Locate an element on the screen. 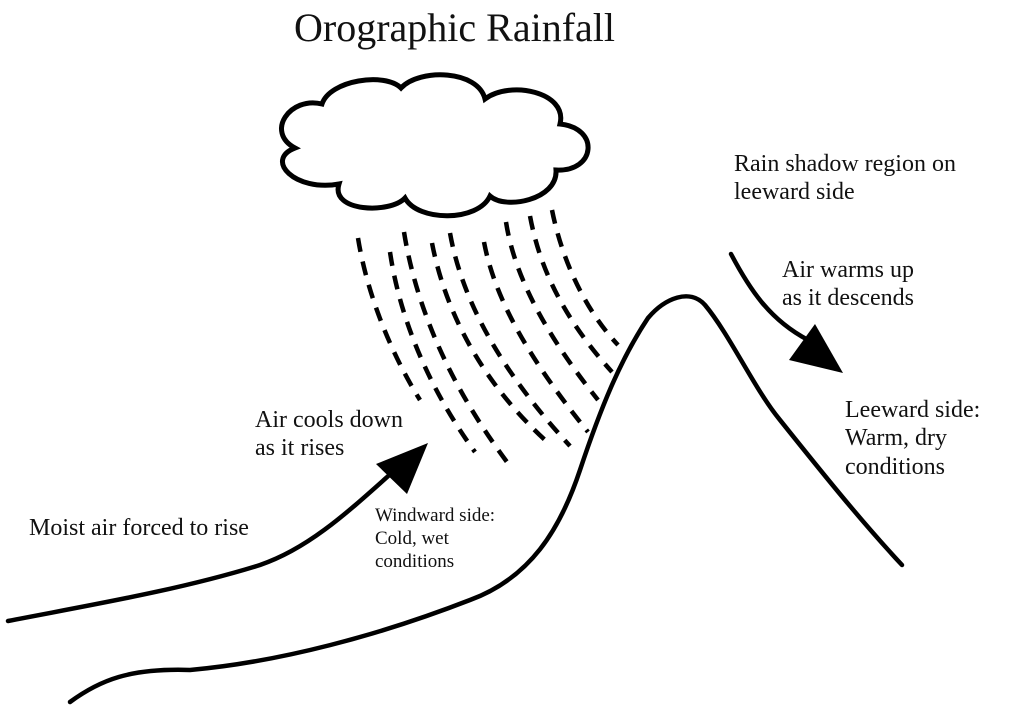 This screenshot has height=715, width=1024. air-cools-line2: as it rises is located at coordinates (300, 448).